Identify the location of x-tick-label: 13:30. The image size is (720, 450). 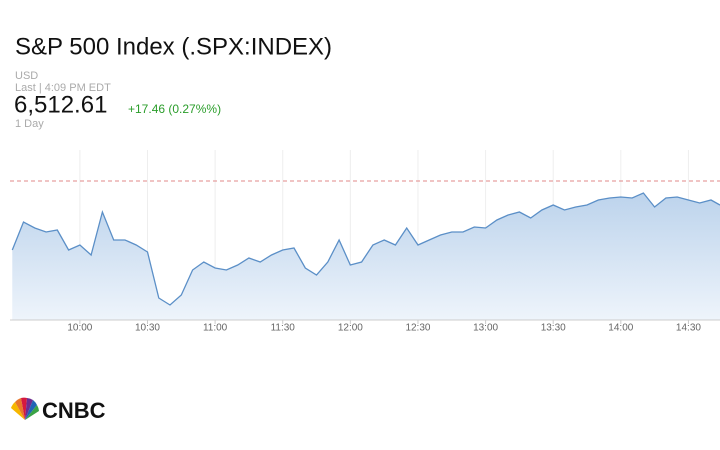
(553, 328).